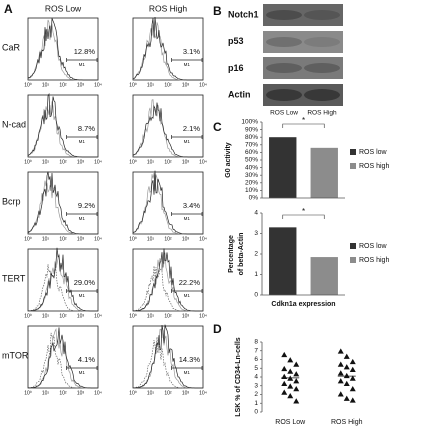  Describe the element at coordinates (374, 166) in the screenshot. I see `legend-label: ROS high` at that location.